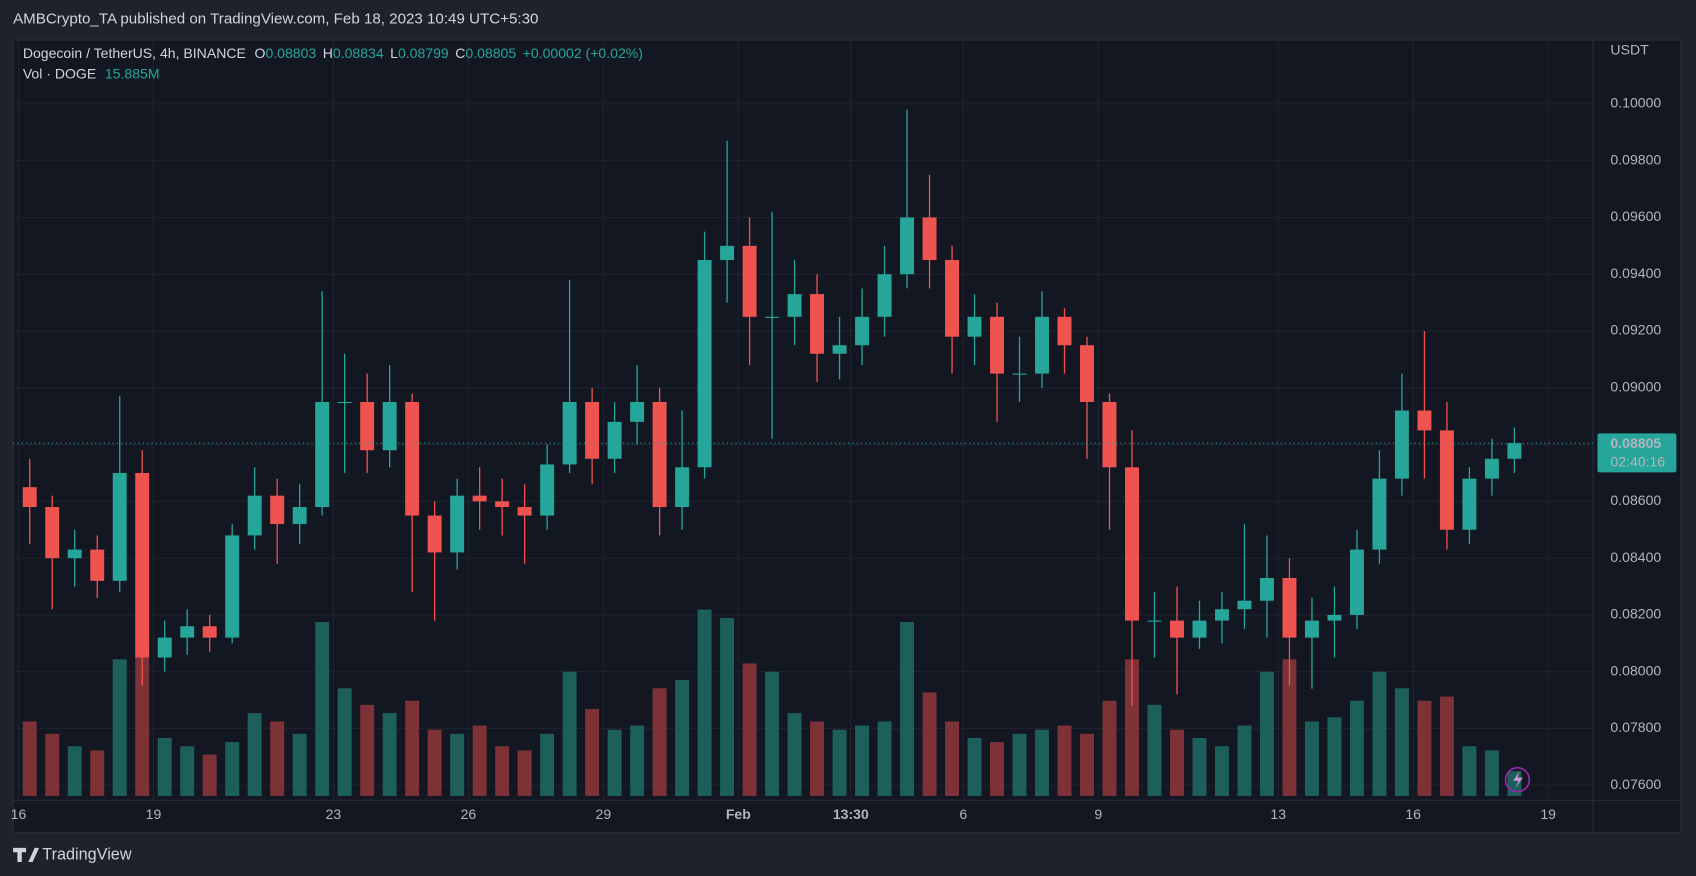 The height and width of the screenshot is (876, 1696). Describe the element at coordinates (334, 814) in the screenshot. I see `x-tick-label: 23` at that location.